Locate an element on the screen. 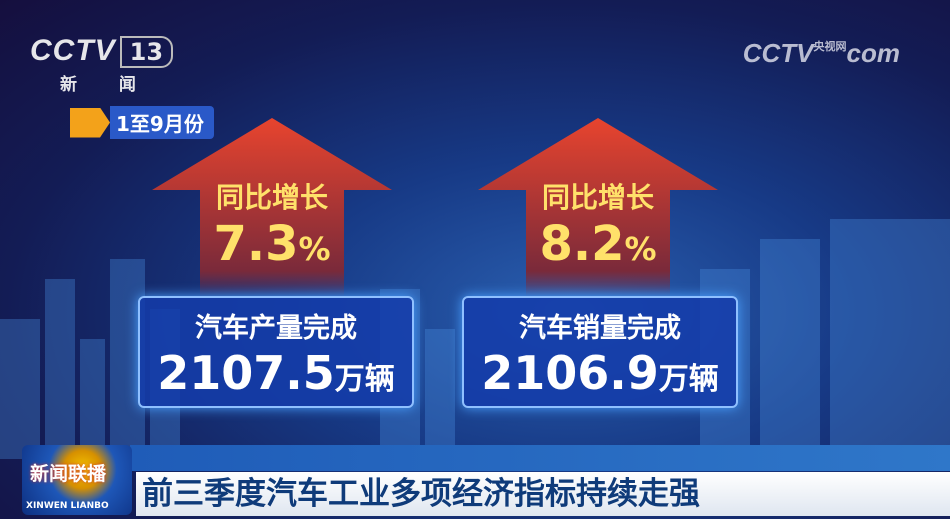 The height and width of the screenshot is (519, 950). sales-growth: 同比增长 8.2% is located at coordinates (598, 226).